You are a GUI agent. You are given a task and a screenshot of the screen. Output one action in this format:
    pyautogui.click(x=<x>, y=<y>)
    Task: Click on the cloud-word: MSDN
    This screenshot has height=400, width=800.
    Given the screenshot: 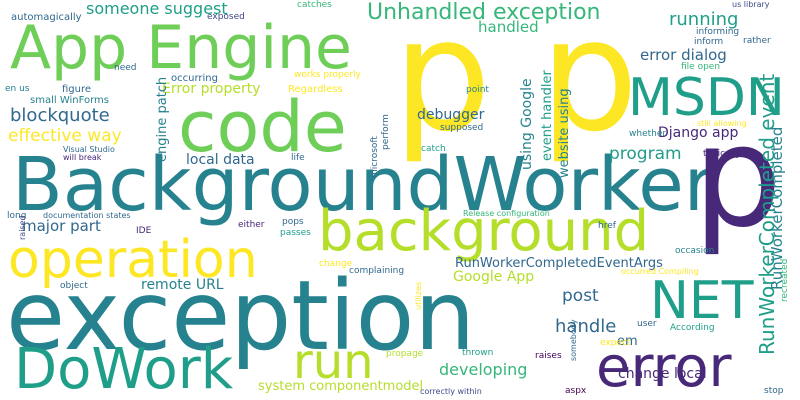 What is the action you would take?
    pyautogui.click(x=706, y=98)
    